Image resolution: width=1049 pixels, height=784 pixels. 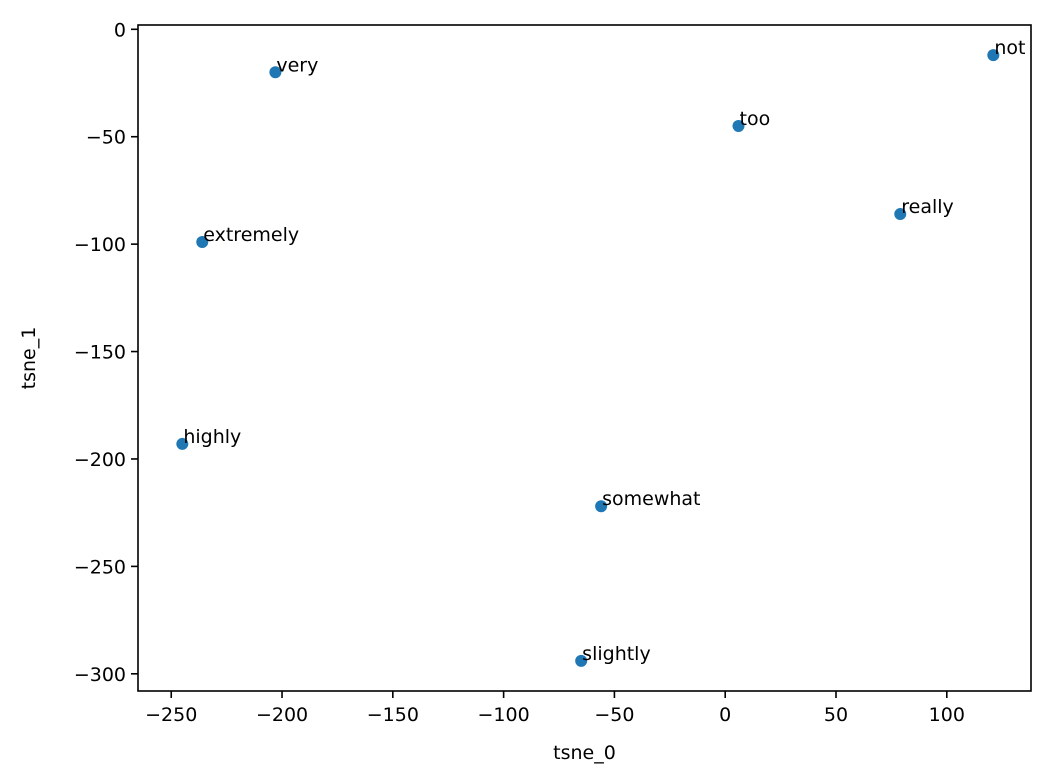 What do you see at coordinates (725, 715) in the screenshot?
I see `x-tick-label: 0` at bounding box center [725, 715].